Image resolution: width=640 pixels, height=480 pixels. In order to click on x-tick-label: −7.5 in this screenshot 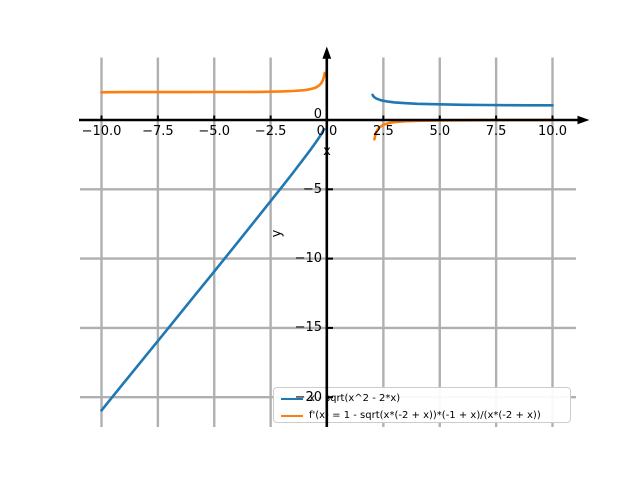, I will do `click(158, 131)`.